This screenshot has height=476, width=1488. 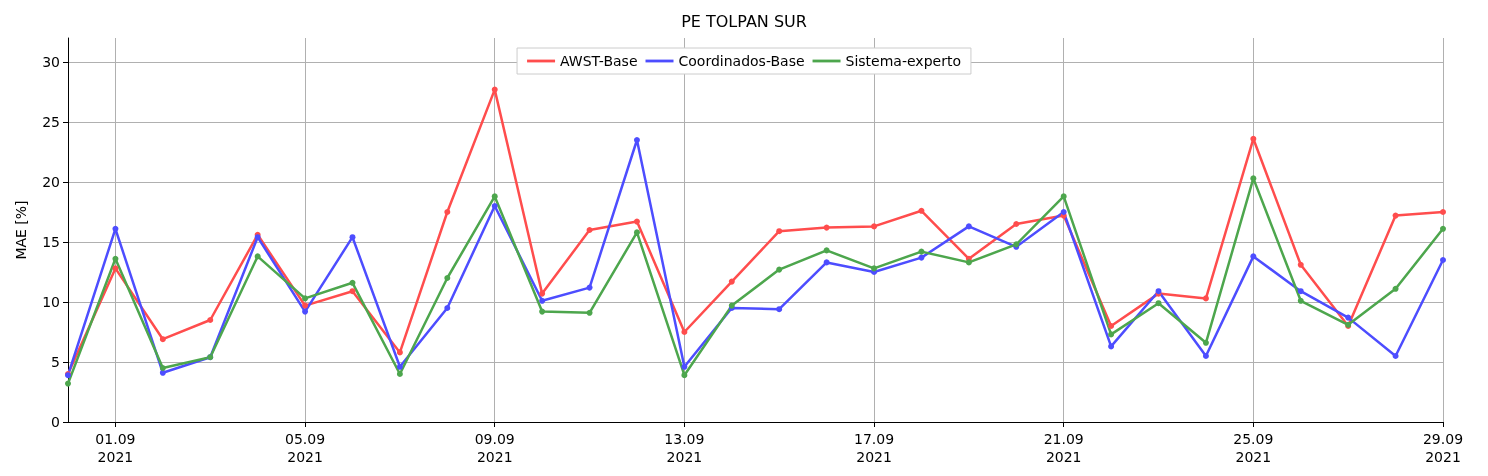 I want to click on legend-label: AWST-Base, so click(x=599, y=61).